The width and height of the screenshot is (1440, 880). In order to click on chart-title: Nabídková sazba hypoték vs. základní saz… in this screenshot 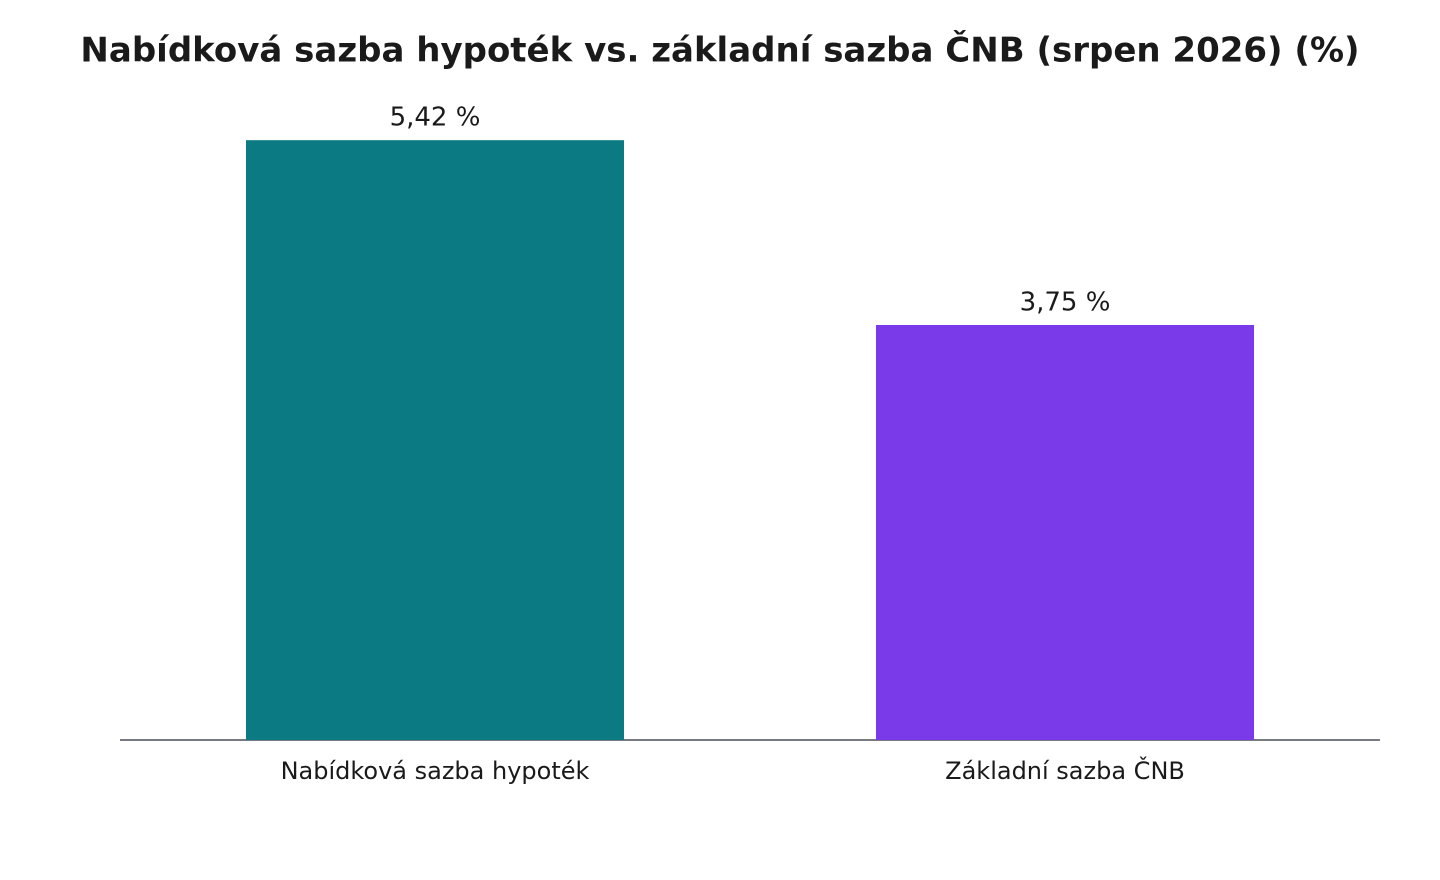, I will do `click(719, 50)`.